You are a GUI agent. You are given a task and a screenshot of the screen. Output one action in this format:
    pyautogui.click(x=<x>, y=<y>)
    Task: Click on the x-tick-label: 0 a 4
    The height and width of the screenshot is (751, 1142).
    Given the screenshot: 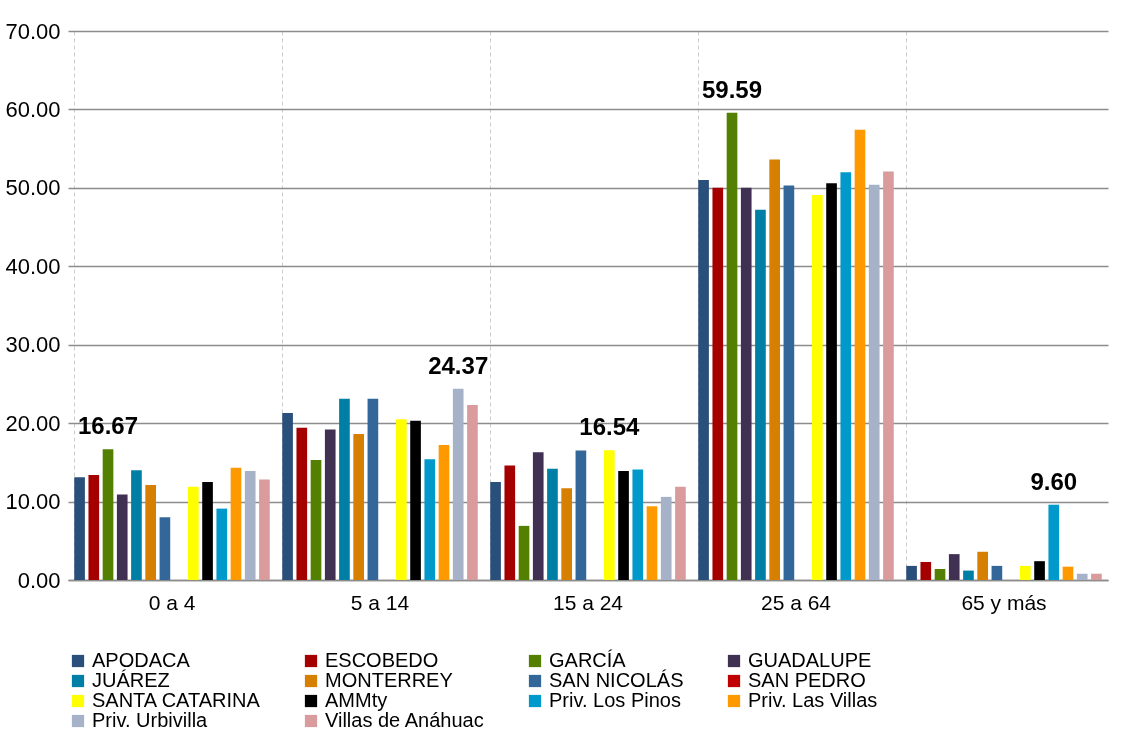 What is the action you would take?
    pyautogui.click(x=172, y=602)
    